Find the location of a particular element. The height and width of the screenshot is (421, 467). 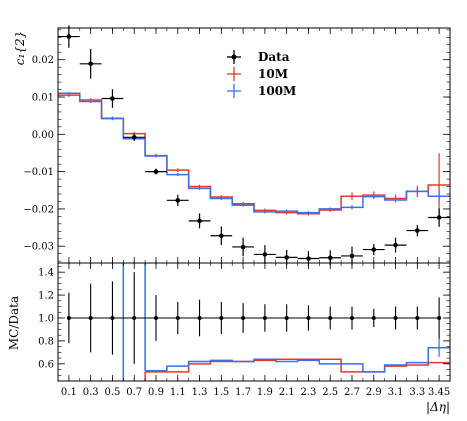

x-tick-label: 0.1 is located at coordinates (69, 392).